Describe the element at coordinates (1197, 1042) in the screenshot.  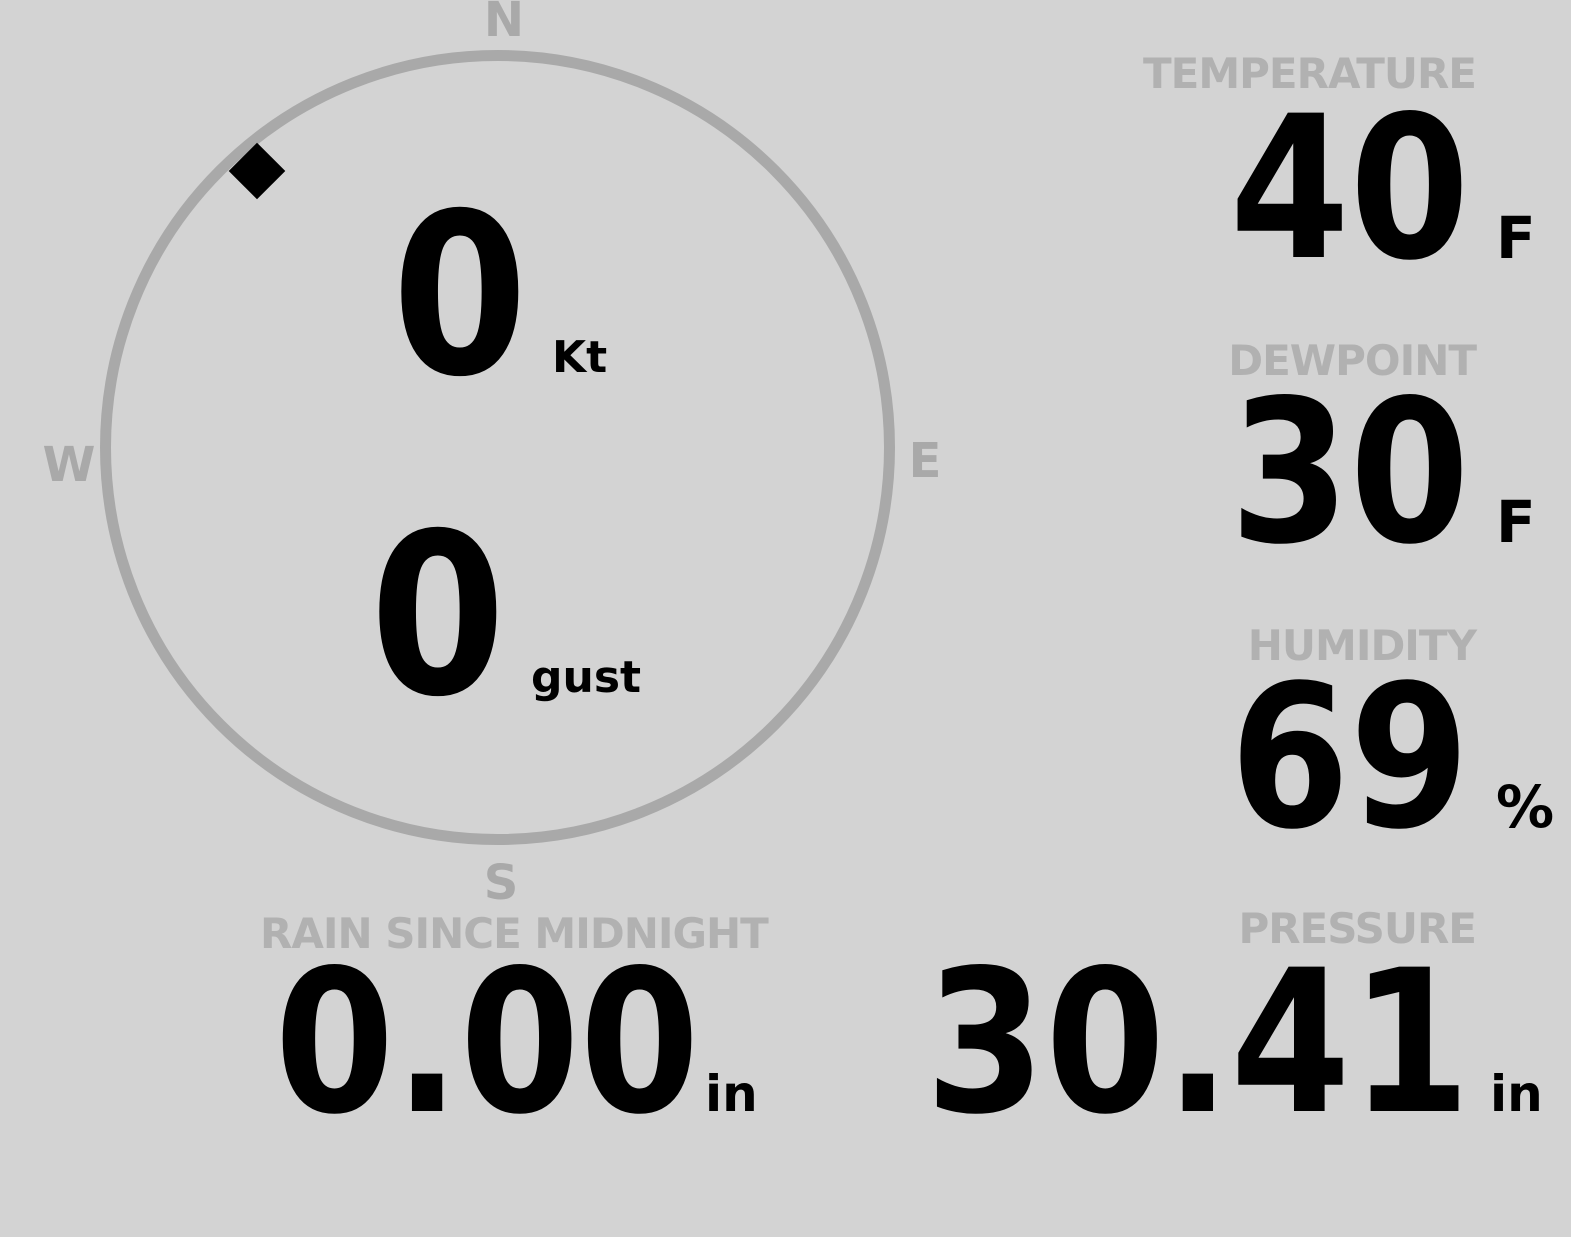
I see `pressure-value: 30.41` at that location.